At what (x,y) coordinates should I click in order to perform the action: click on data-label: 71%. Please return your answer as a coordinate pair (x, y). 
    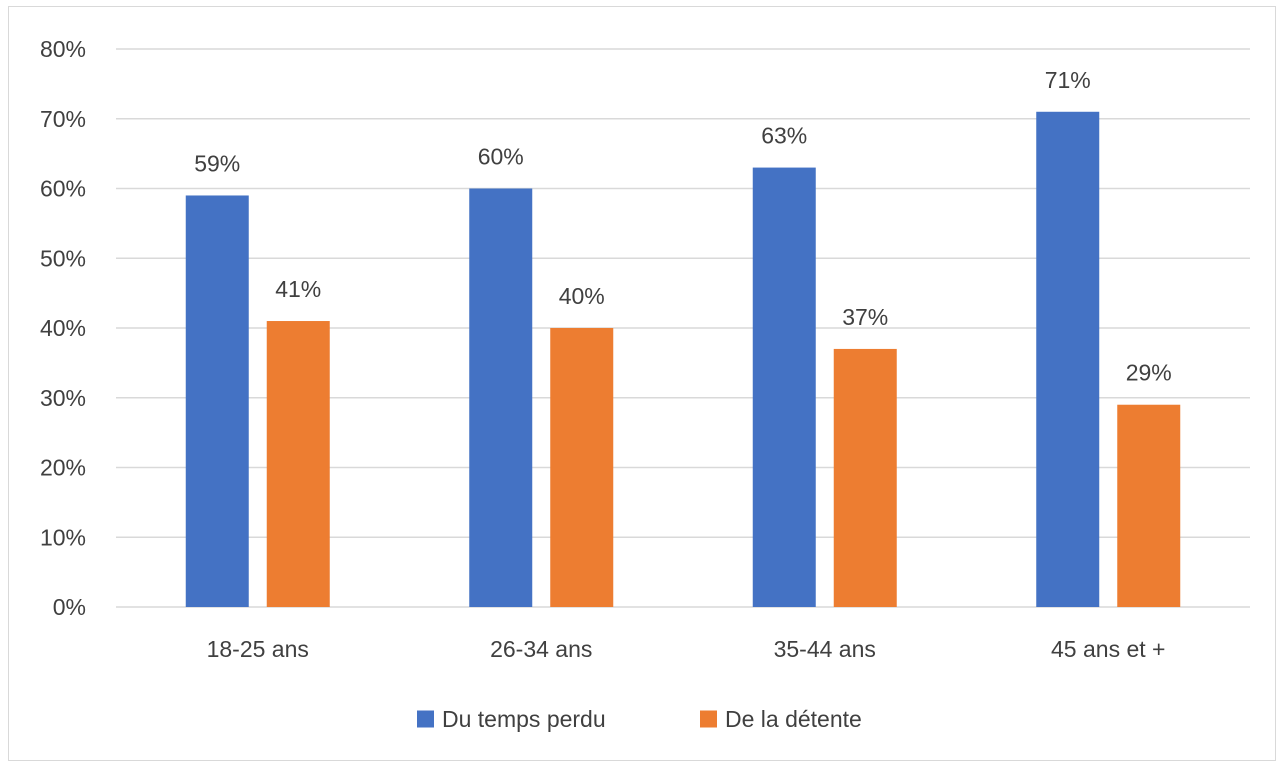
    Looking at the image, I should click on (1068, 80).